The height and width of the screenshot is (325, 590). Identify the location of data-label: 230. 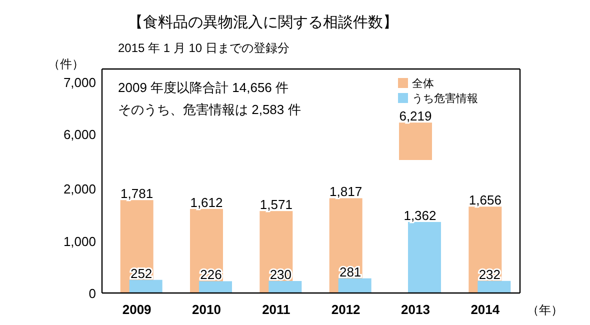
(281, 274).